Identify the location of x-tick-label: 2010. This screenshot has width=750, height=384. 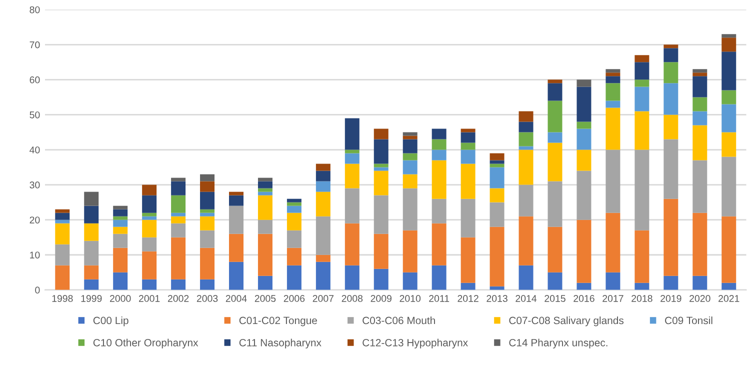
(410, 298).